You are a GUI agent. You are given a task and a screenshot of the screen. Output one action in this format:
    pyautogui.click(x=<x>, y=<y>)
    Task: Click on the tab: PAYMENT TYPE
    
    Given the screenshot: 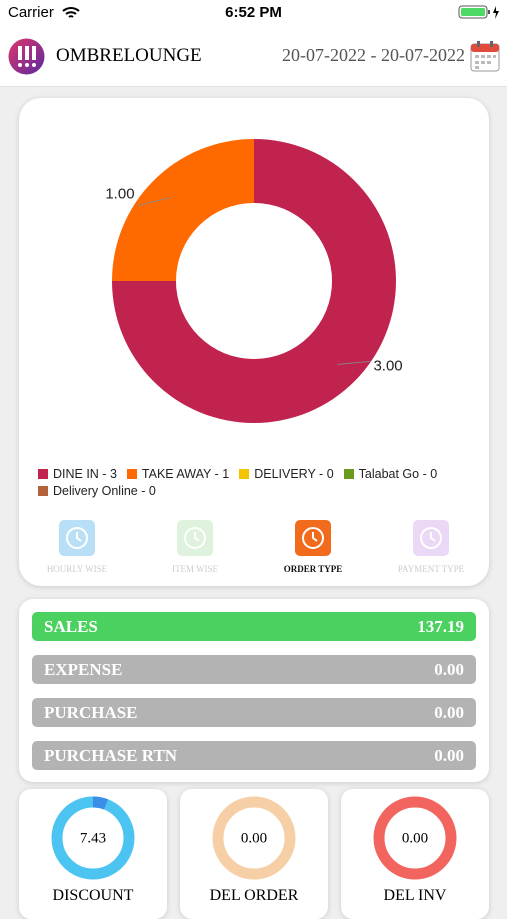 What is the action you would take?
    pyautogui.click(x=431, y=547)
    